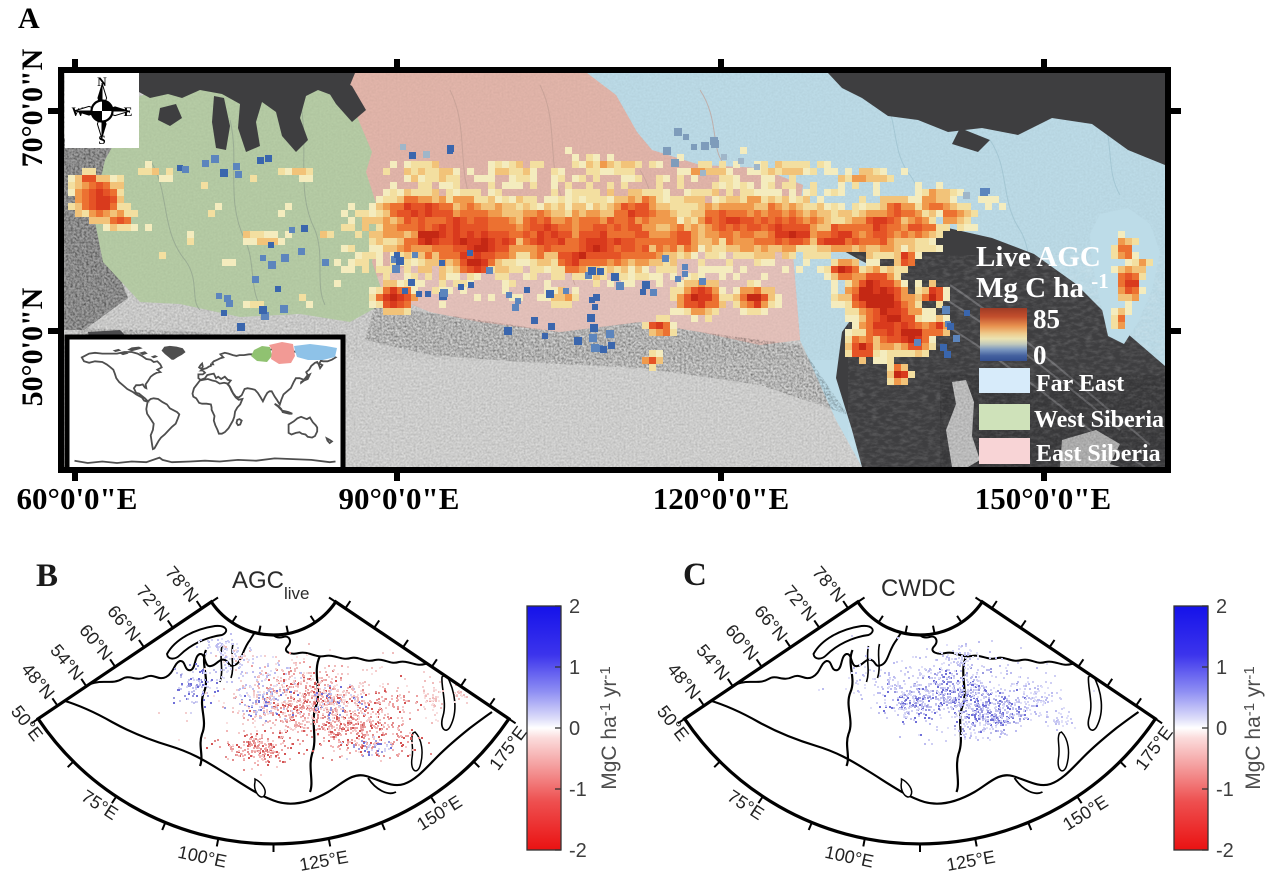 Image resolution: width=1269 pixels, height=877 pixels. What do you see at coordinates (77, 498) in the screenshot?
I see `svg-text: 60°0'0"E` at bounding box center [77, 498].